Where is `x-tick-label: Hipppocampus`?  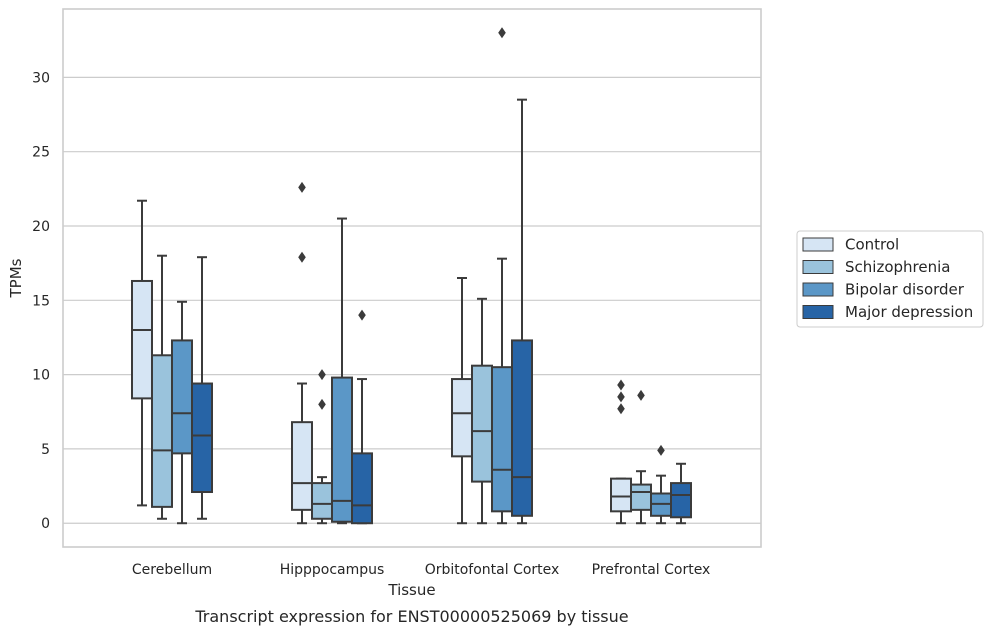 x-tick-label: Hipppocampus is located at coordinates (332, 570).